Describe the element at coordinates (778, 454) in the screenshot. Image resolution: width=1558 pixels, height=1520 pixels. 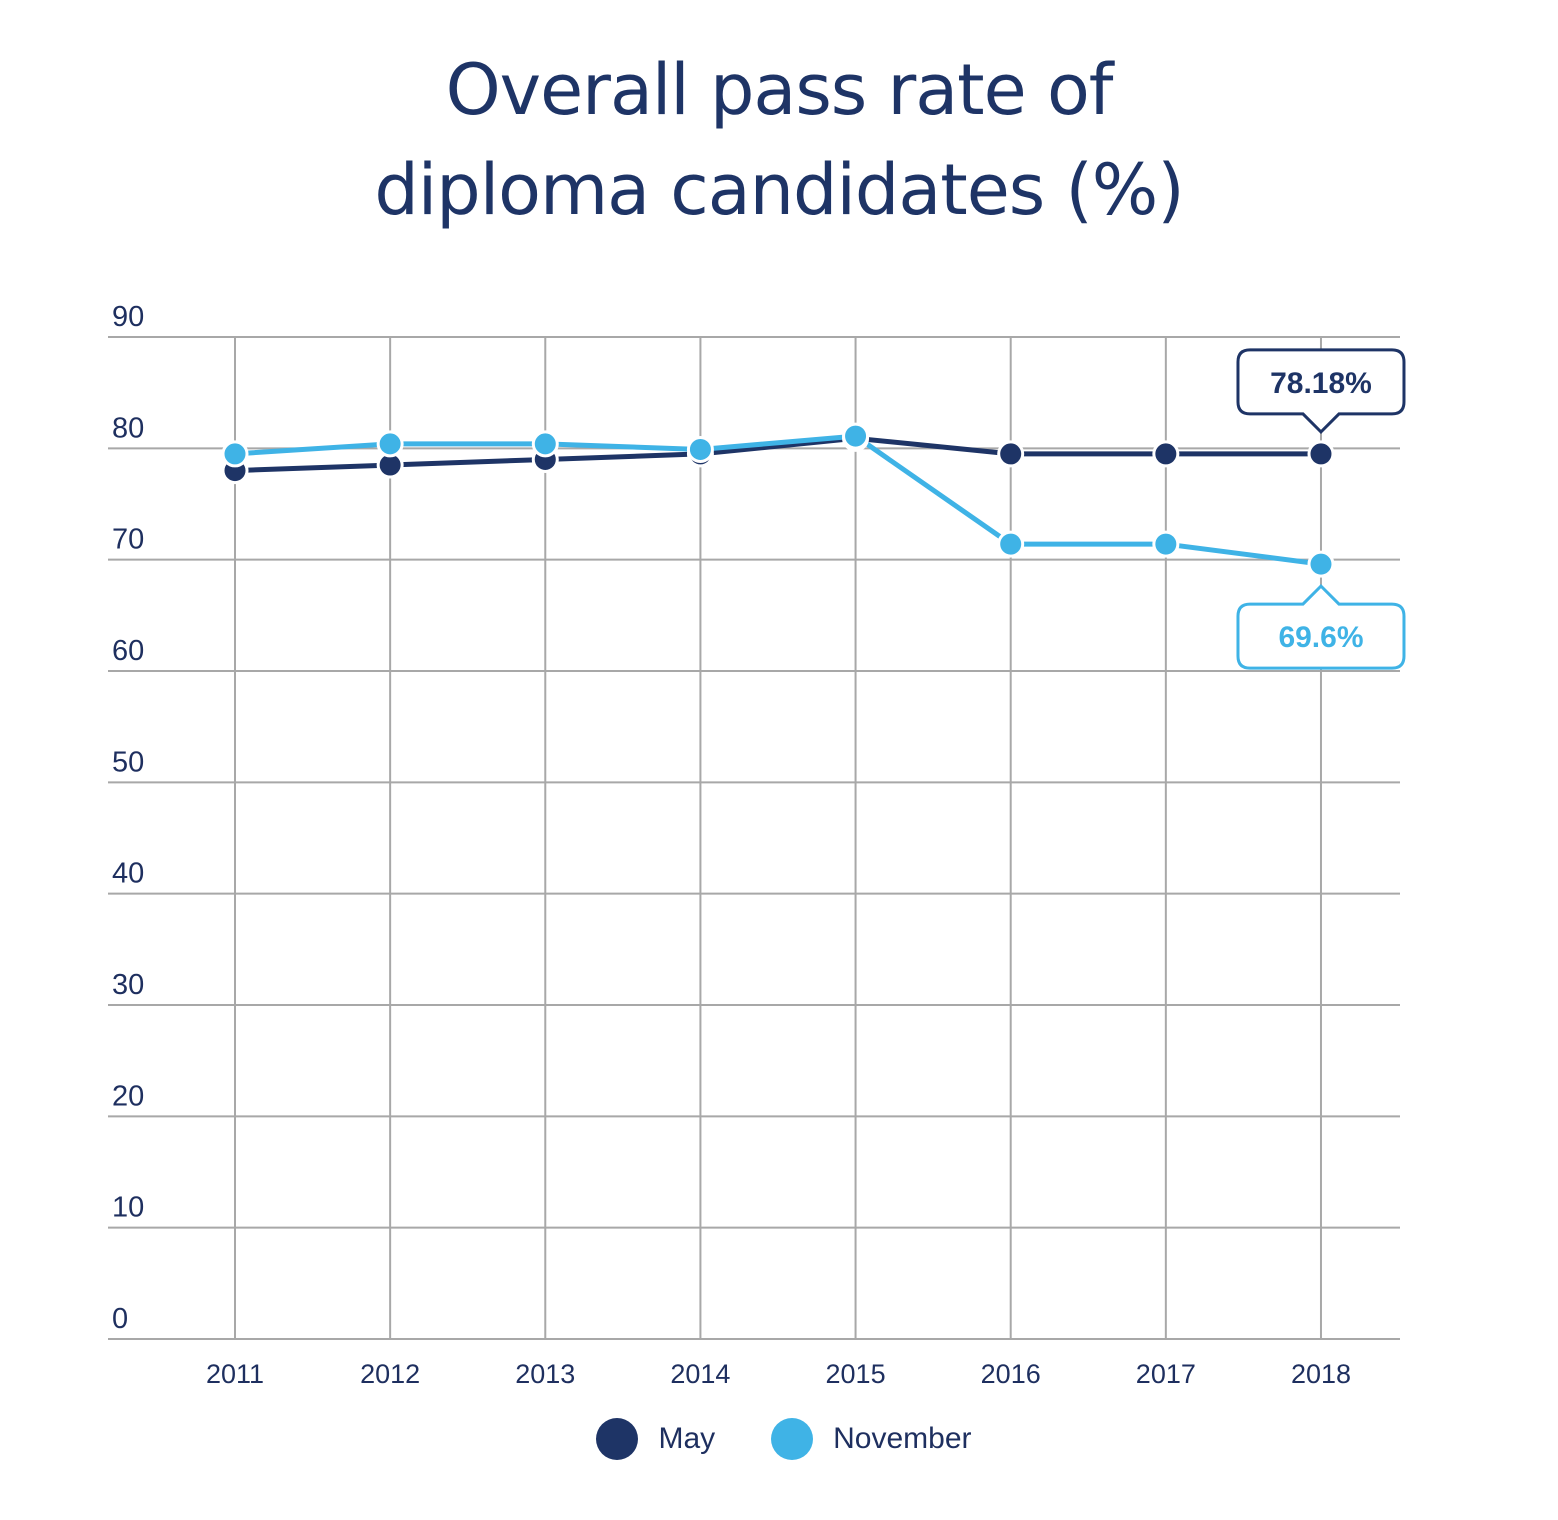
I see `series-line-may` at that location.